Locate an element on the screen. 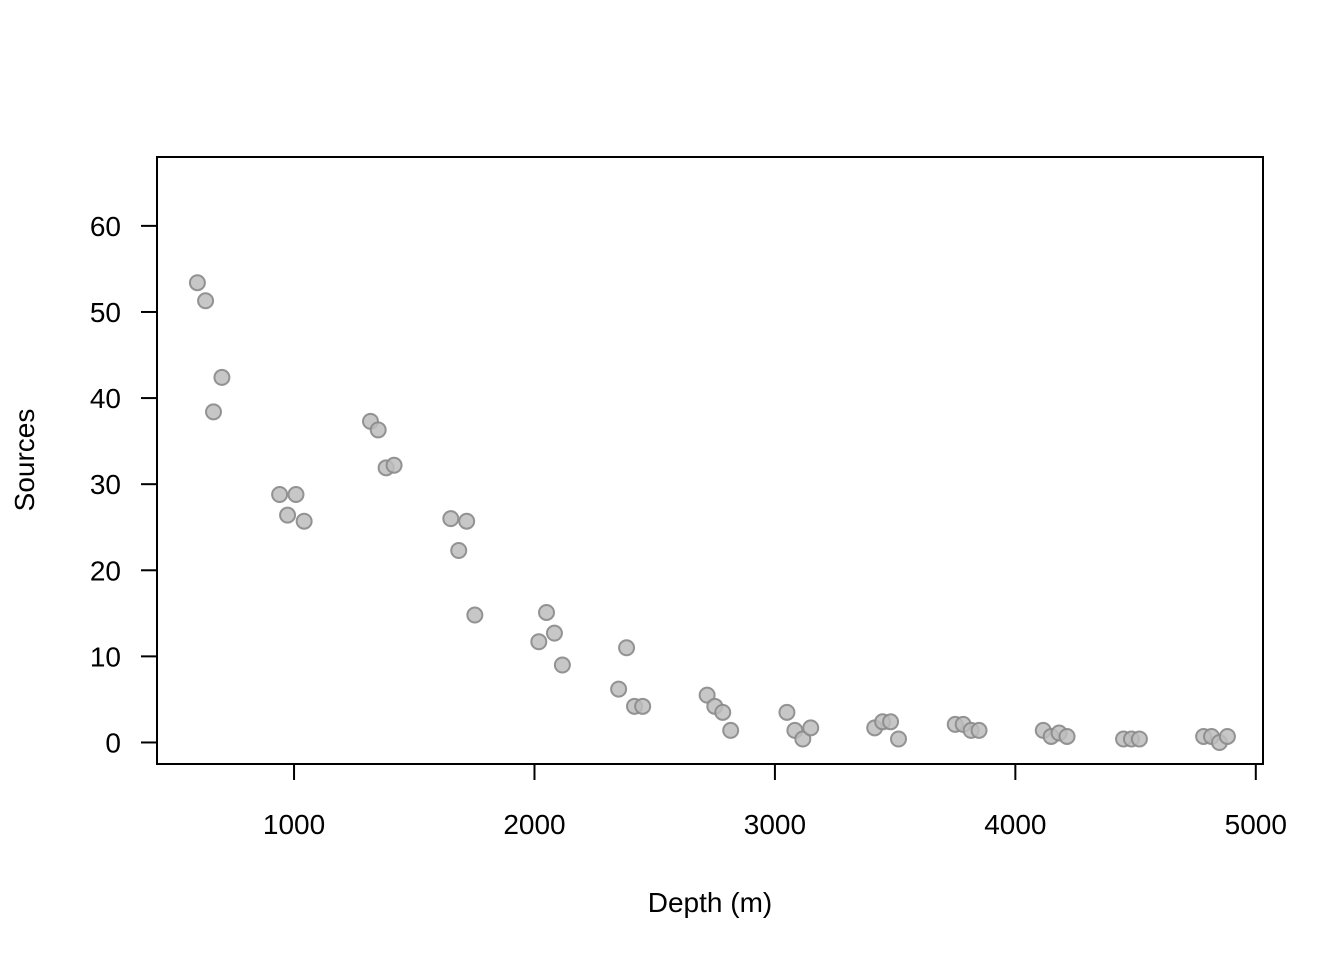  y-tick-label: 30 is located at coordinates (105, 484).